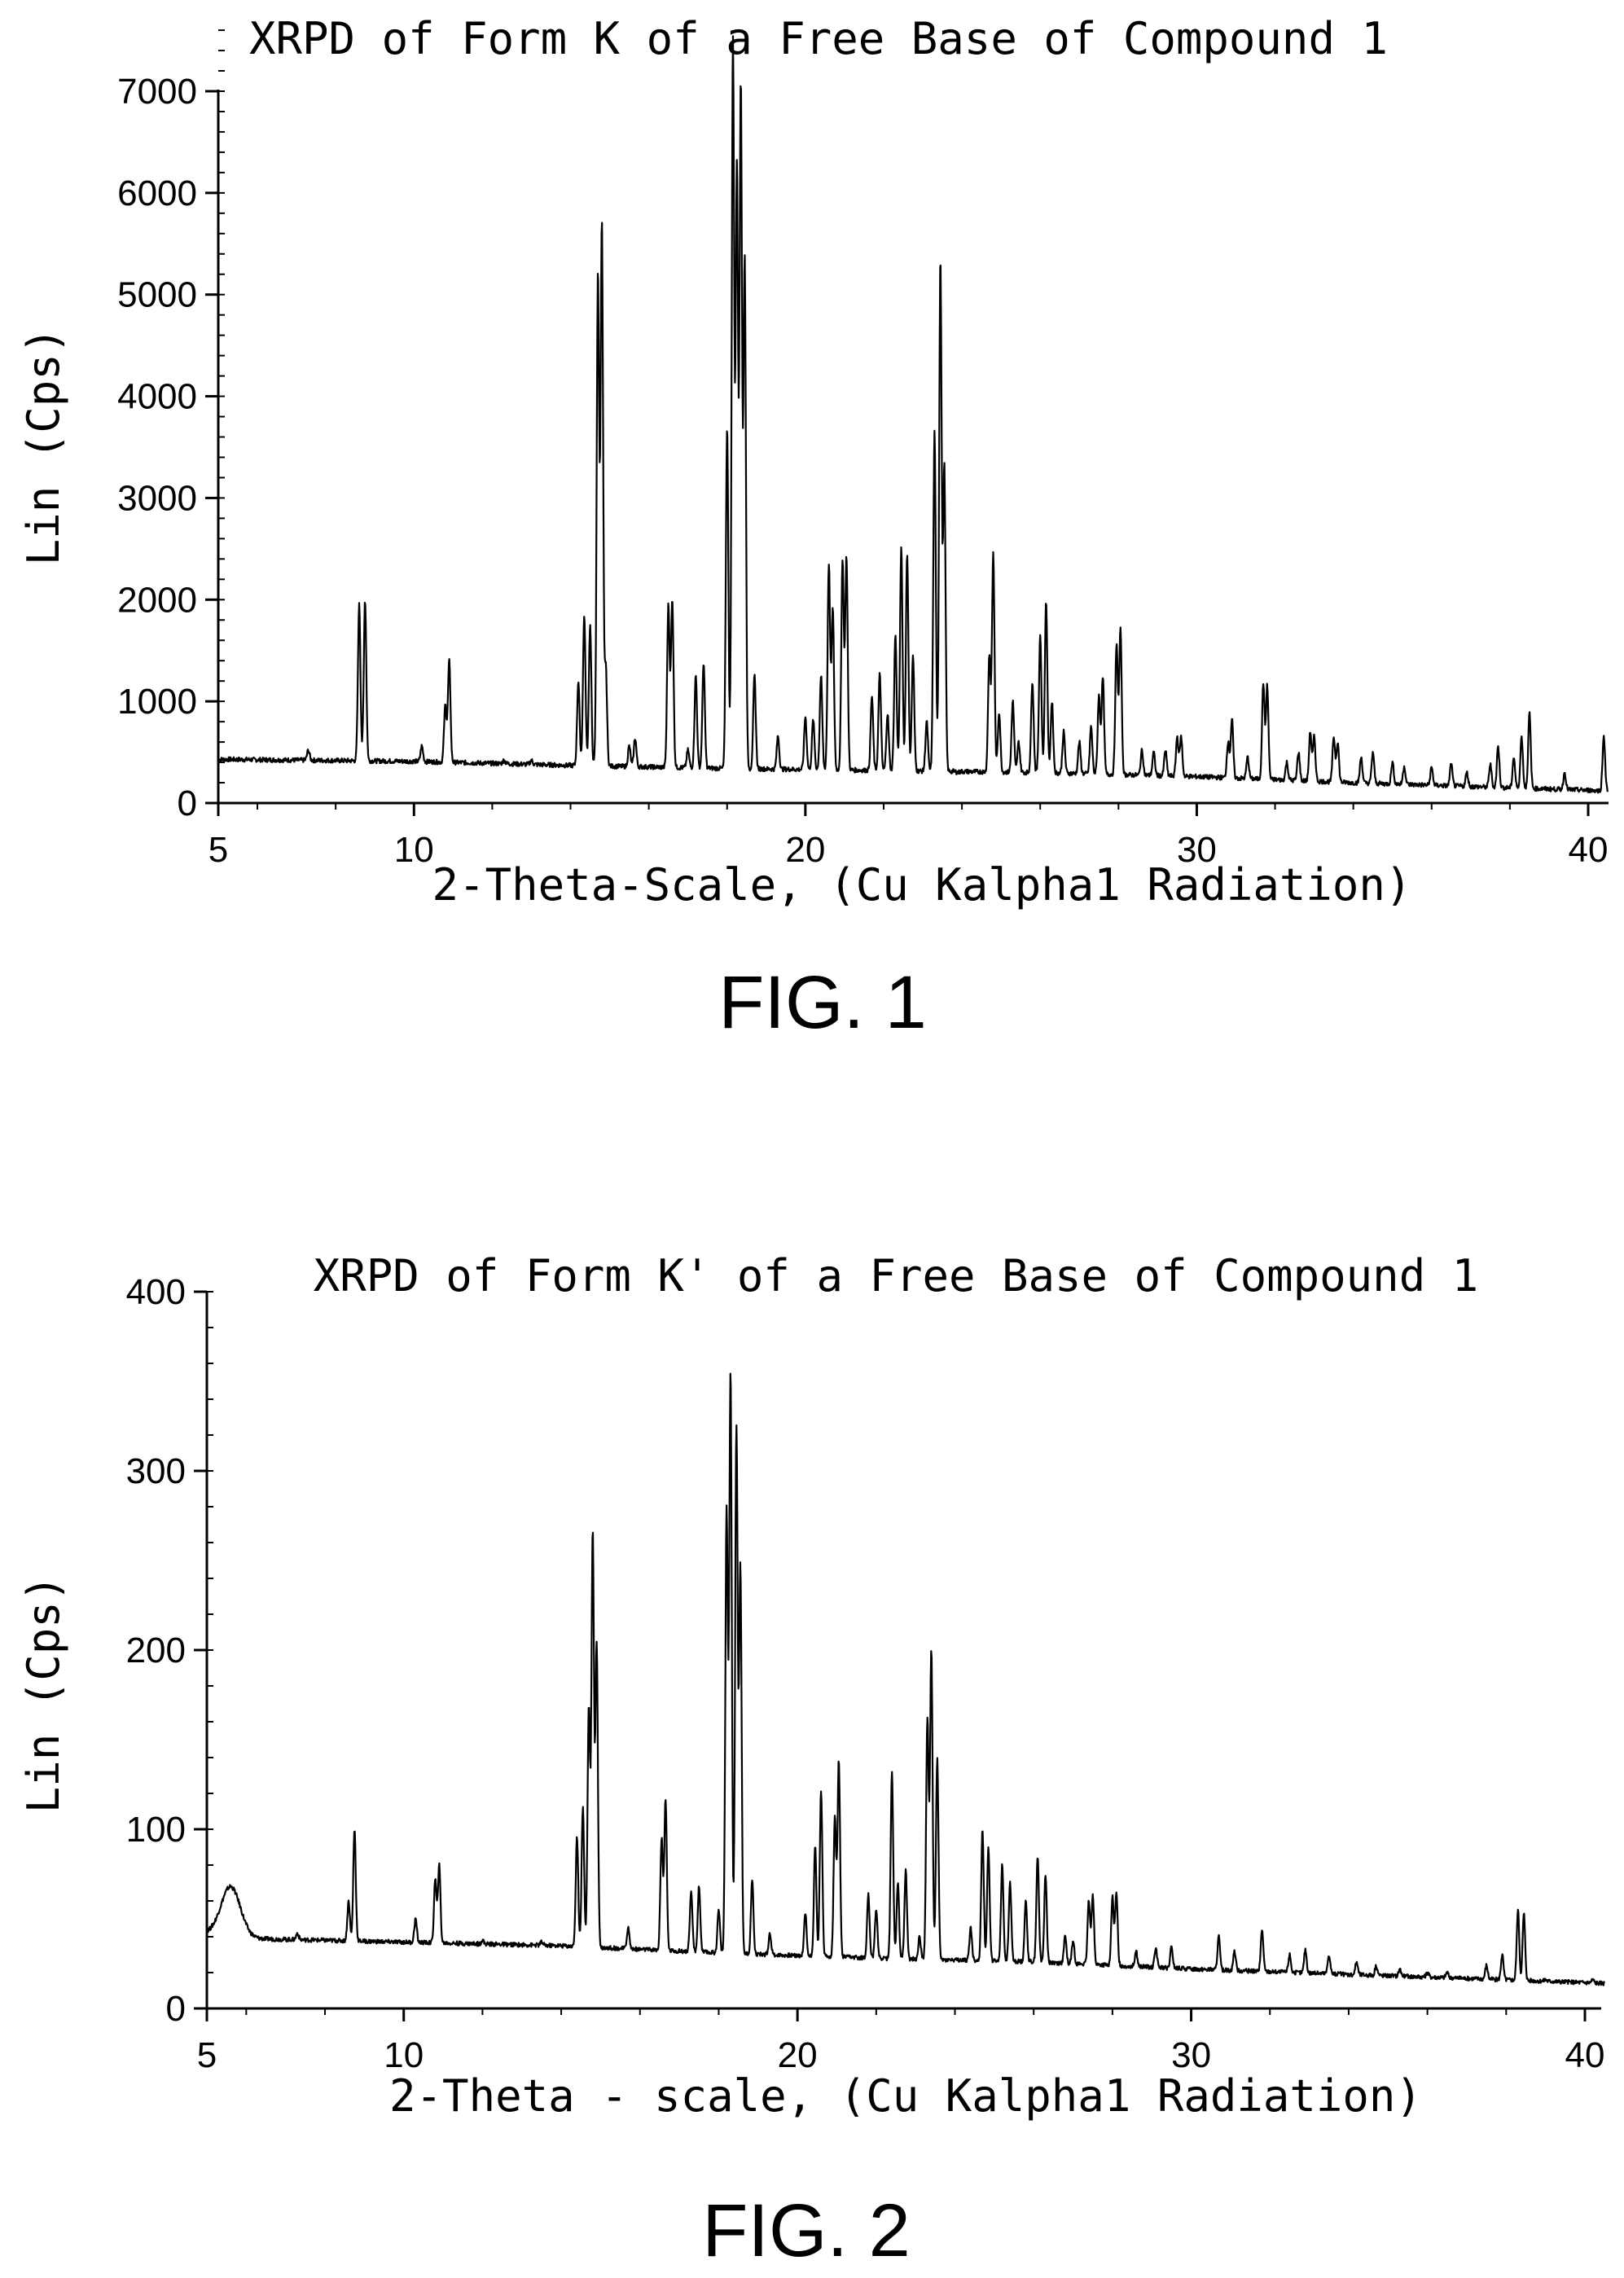 The image size is (1624, 2278). What do you see at coordinates (157, 295) in the screenshot?
I see `y-tick-label: 5000` at bounding box center [157, 295].